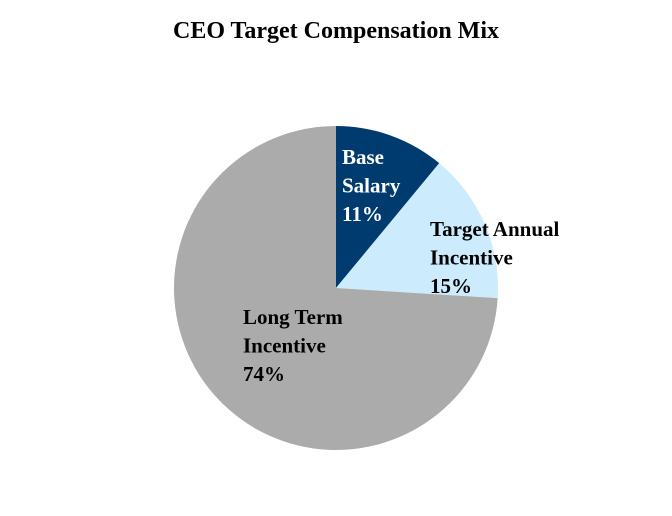 This screenshot has height=516, width=672. I want to click on slice-value-label: 11%, so click(362, 214).